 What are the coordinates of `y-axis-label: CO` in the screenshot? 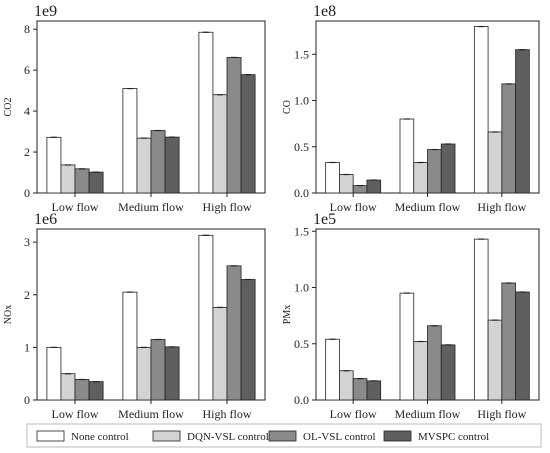 It's located at (287, 107).